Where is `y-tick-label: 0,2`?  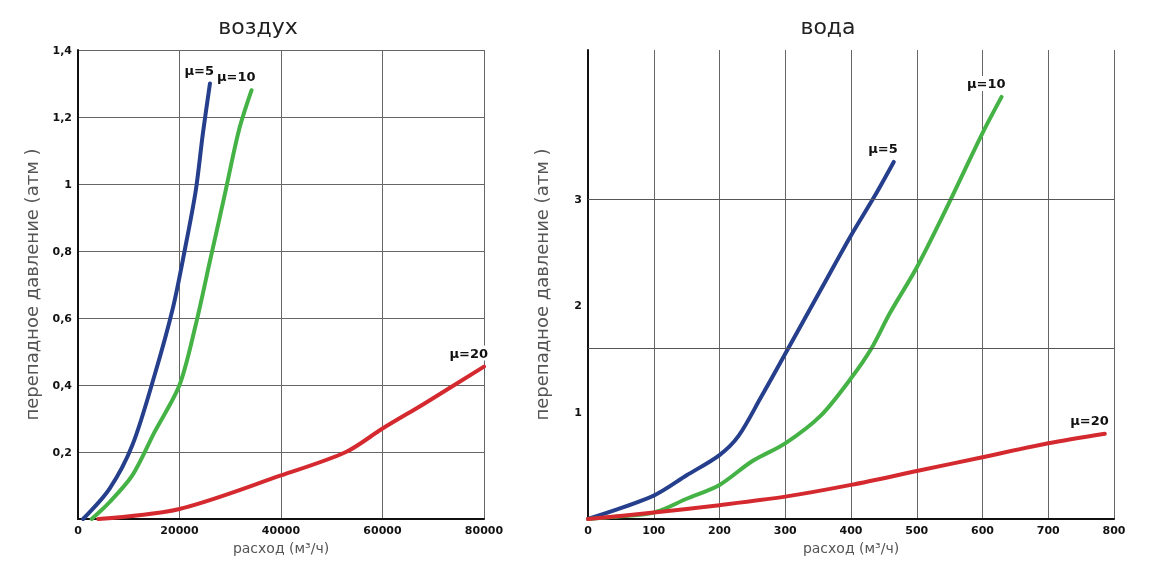 y-tick-label: 0,2 is located at coordinates (62, 452).